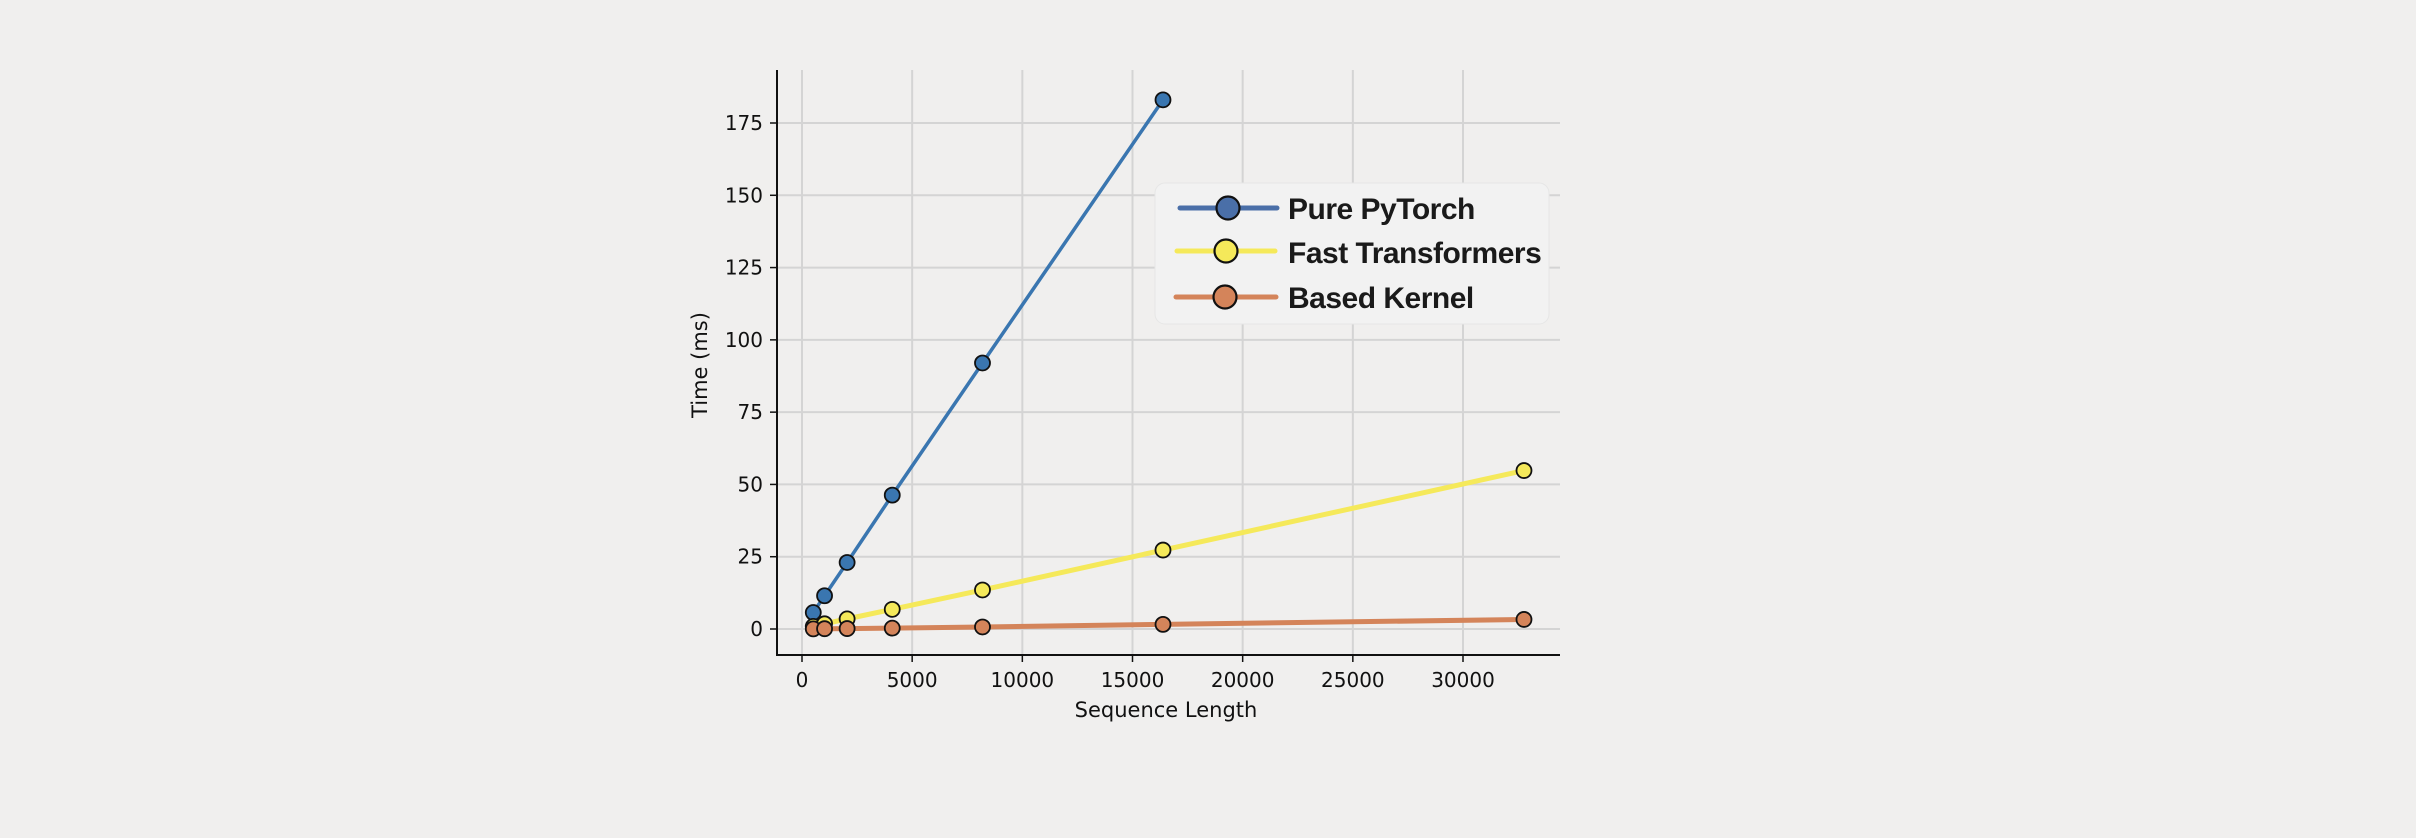  What do you see at coordinates (1133, 680) in the screenshot?
I see `x-tick-label: 15000` at bounding box center [1133, 680].